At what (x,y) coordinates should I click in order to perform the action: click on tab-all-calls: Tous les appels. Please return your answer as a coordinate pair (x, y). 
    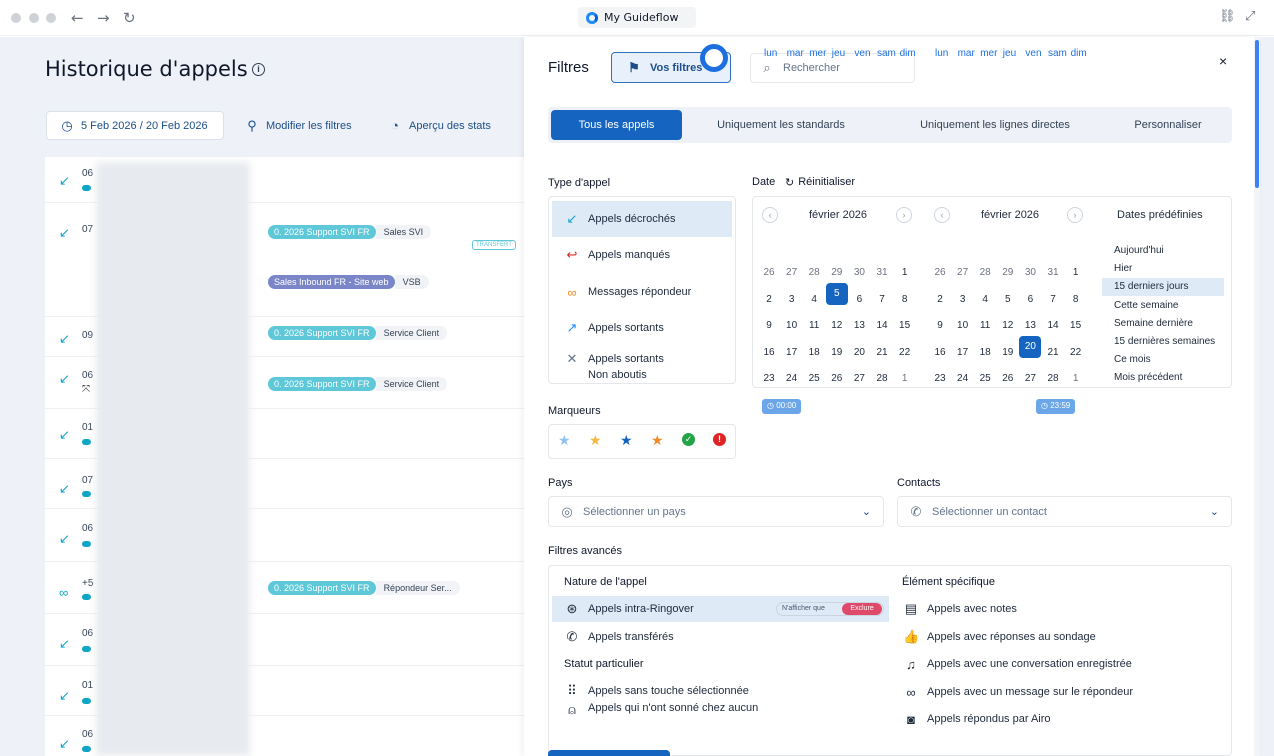
    Looking at the image, I should click on (616, 125).